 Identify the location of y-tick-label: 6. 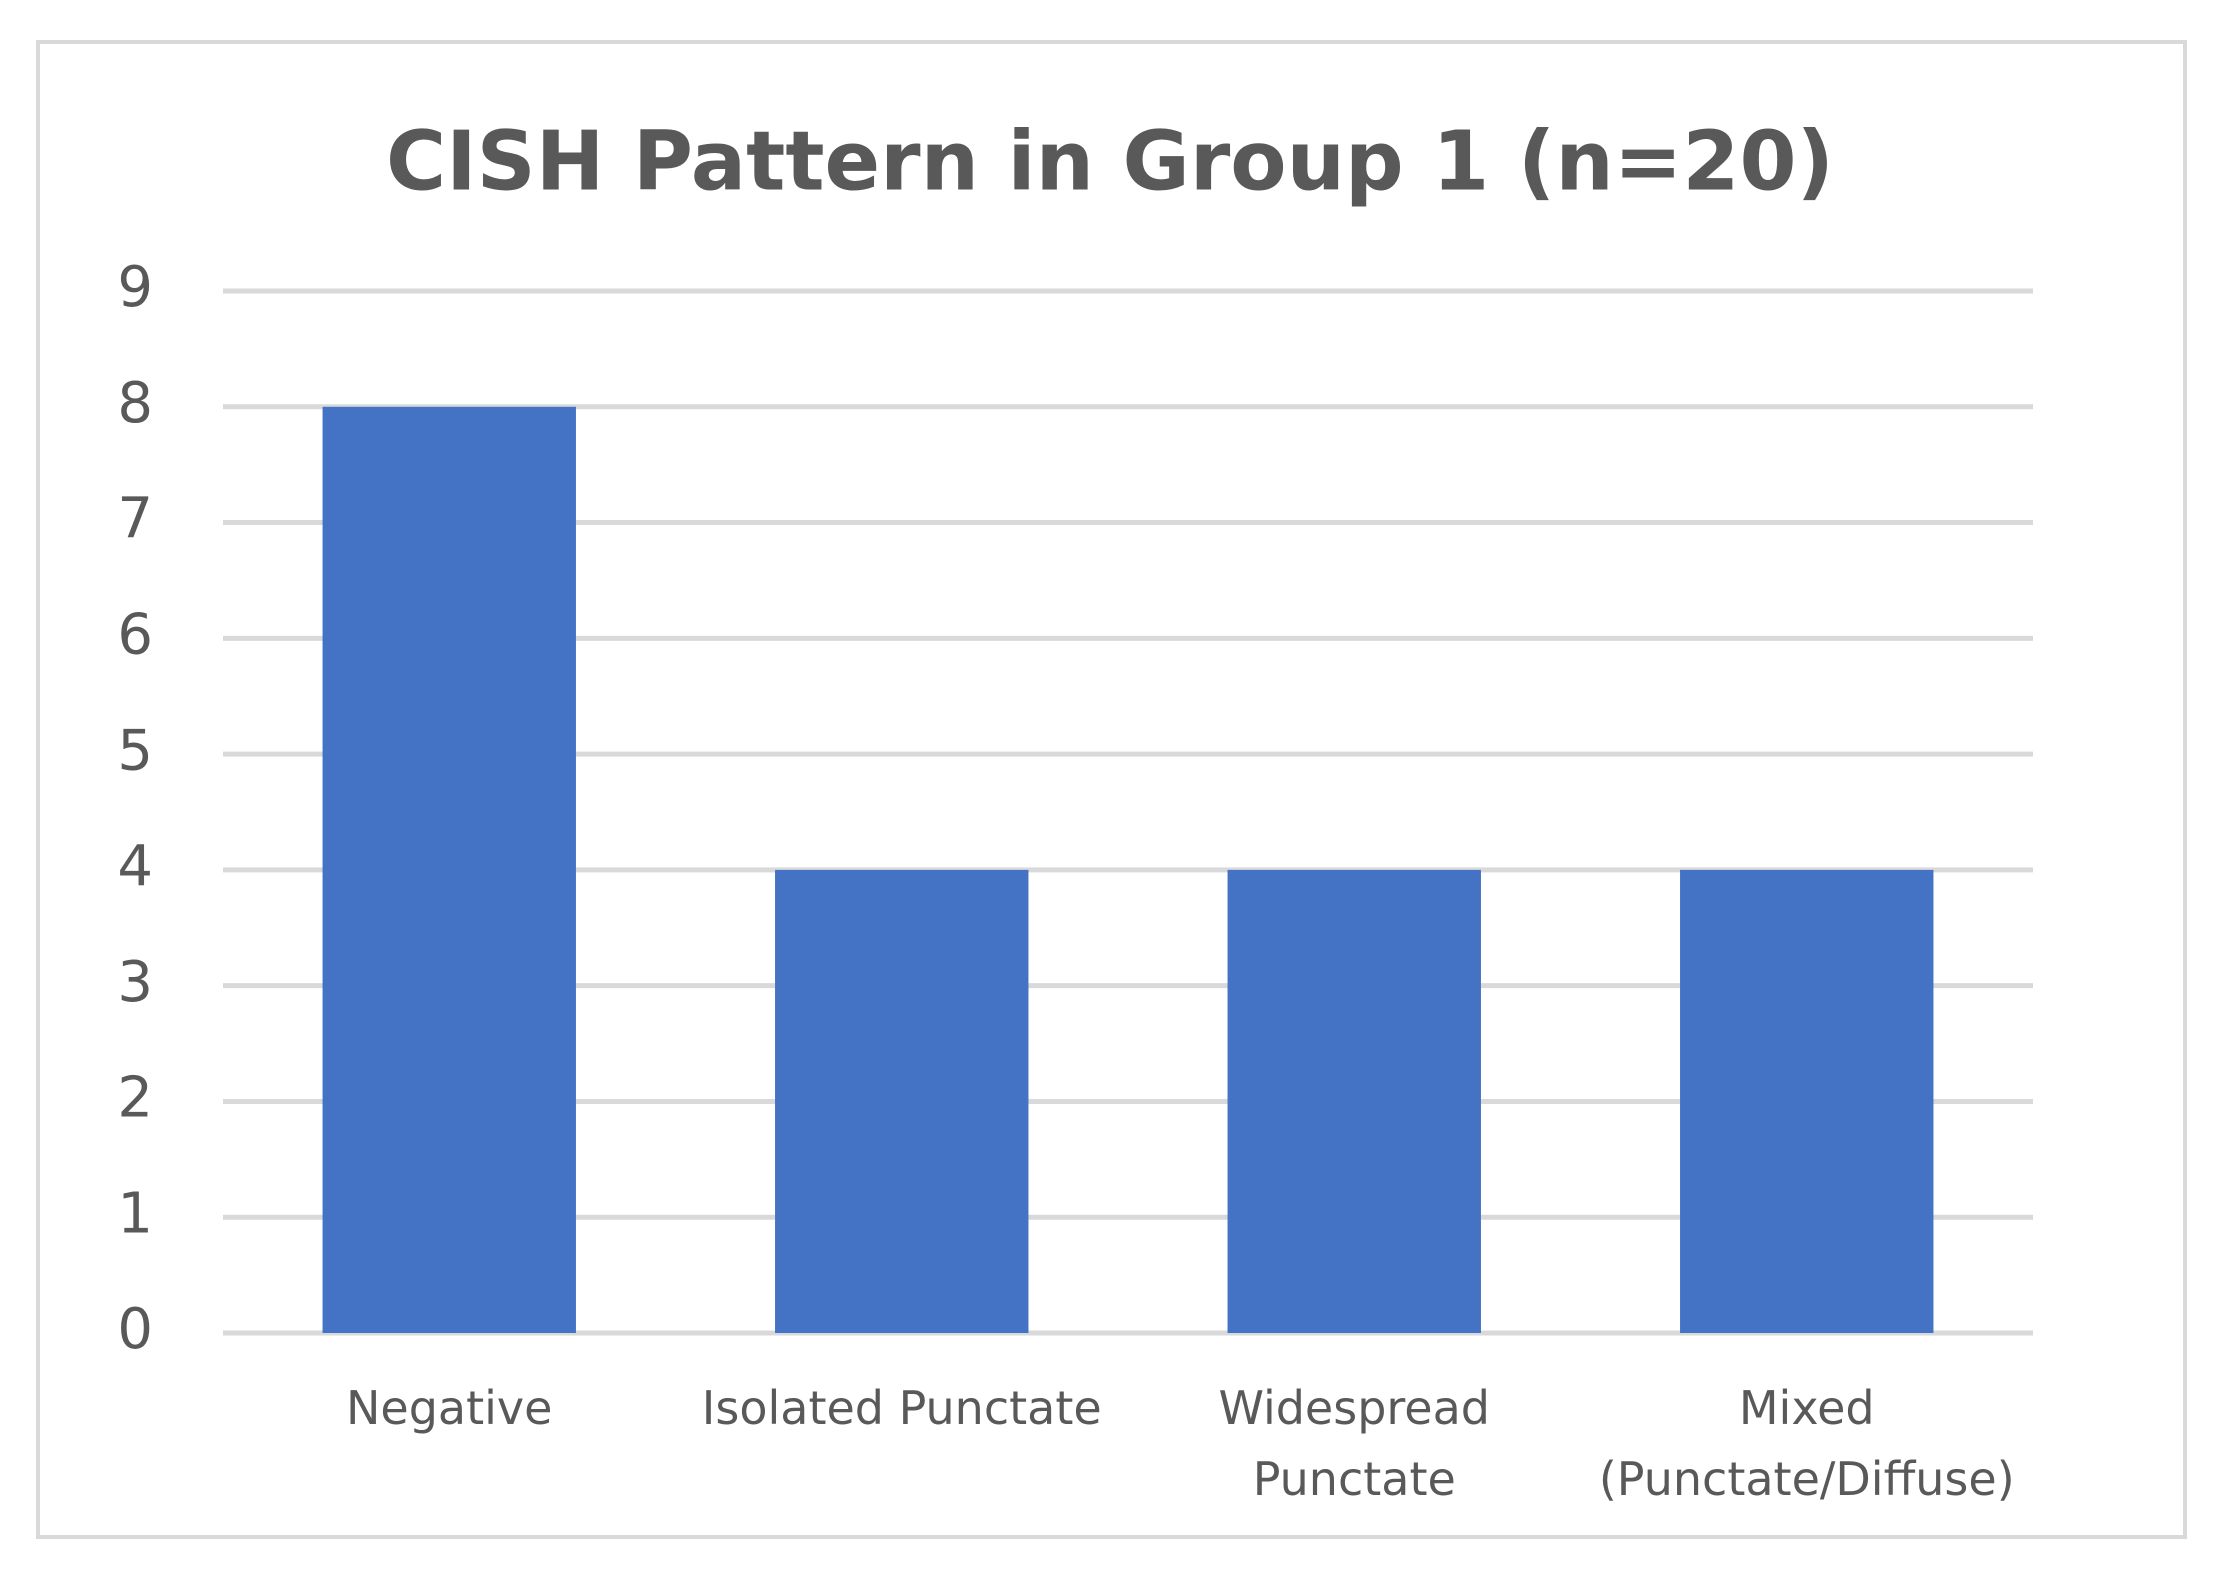
(135, 634).